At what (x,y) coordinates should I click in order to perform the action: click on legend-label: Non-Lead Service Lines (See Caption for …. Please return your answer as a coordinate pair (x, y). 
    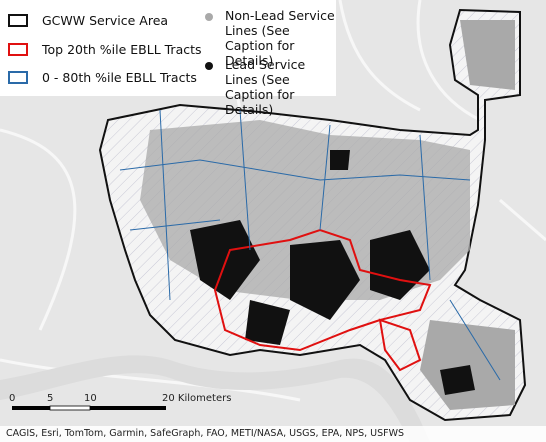
    Looking at the image, I should click on (280, 38).